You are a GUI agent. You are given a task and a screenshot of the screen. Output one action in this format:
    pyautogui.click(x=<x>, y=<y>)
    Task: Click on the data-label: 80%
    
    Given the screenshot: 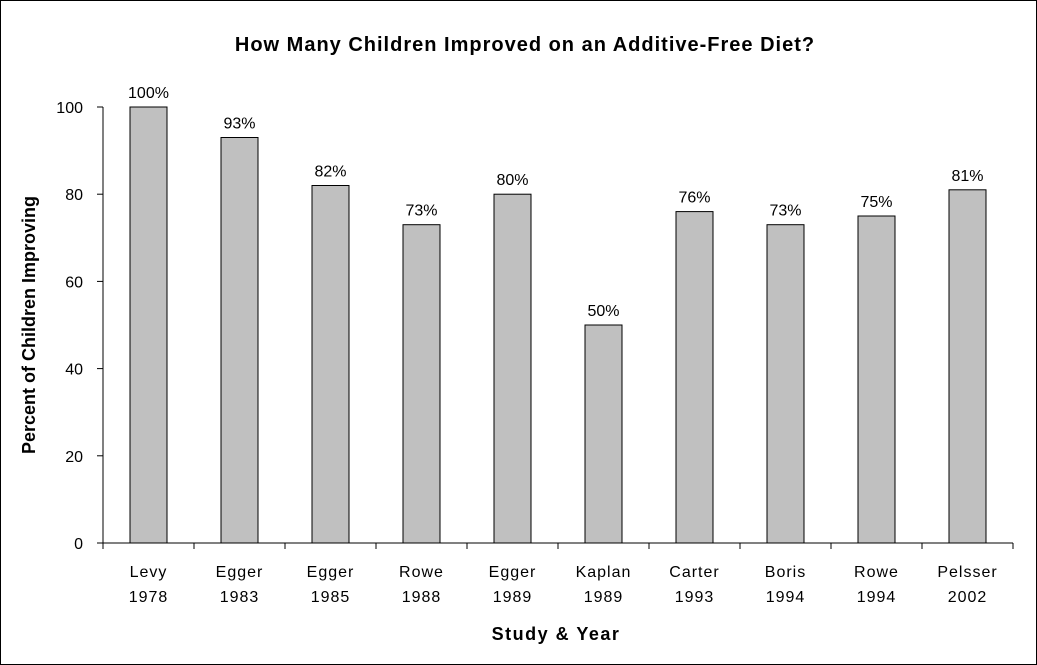 What is the action you would take?
    pyautogui.click(x=512, y=180)
    